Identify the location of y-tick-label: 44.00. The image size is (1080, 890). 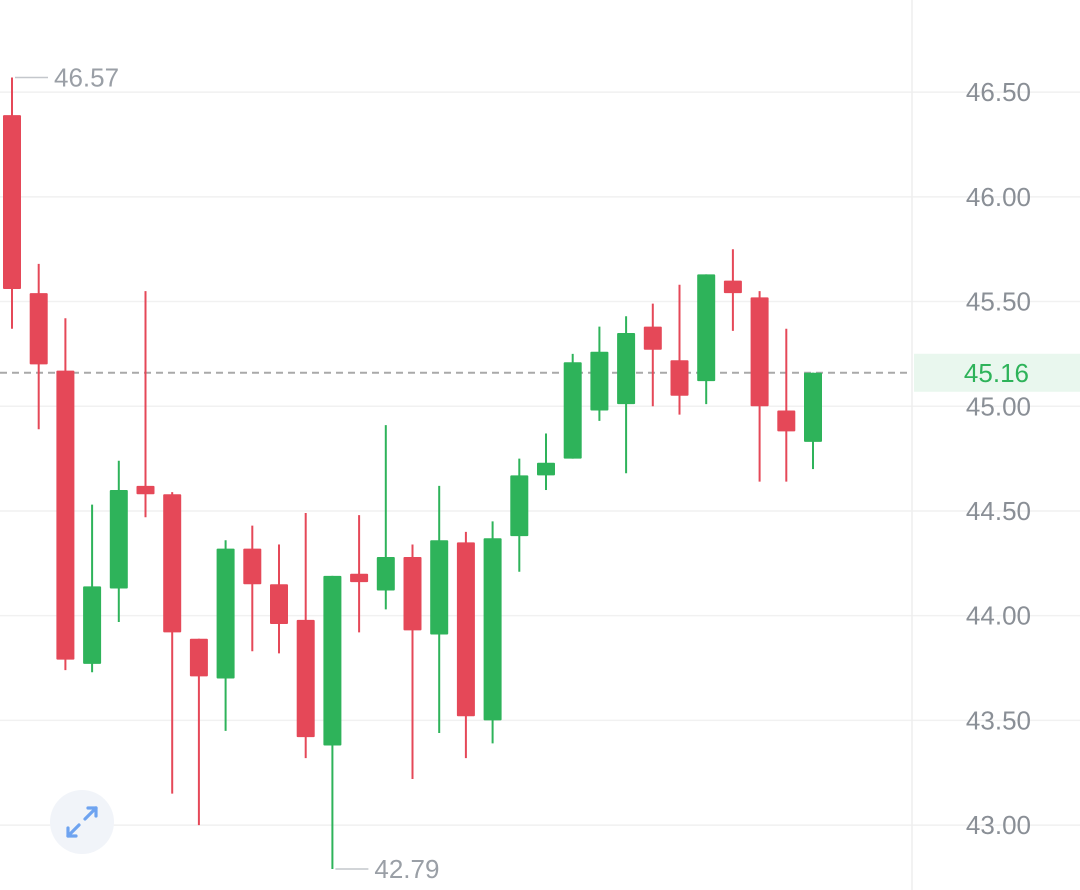
(998, 616).